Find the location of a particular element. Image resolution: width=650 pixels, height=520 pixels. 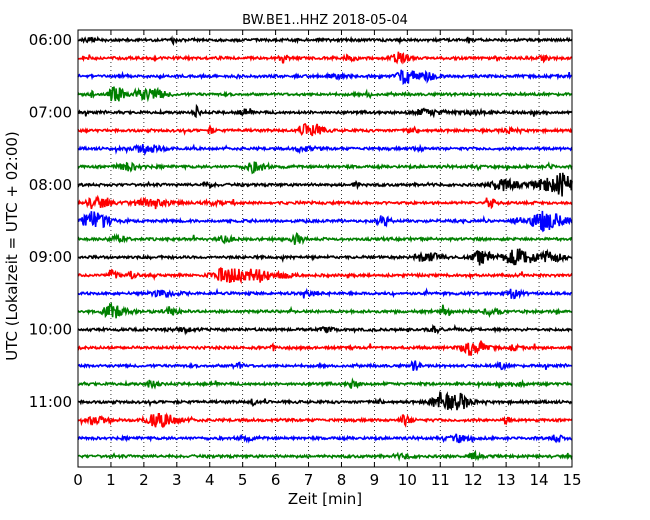

x-tick-label: 2 is located at coordinates (144, 480).